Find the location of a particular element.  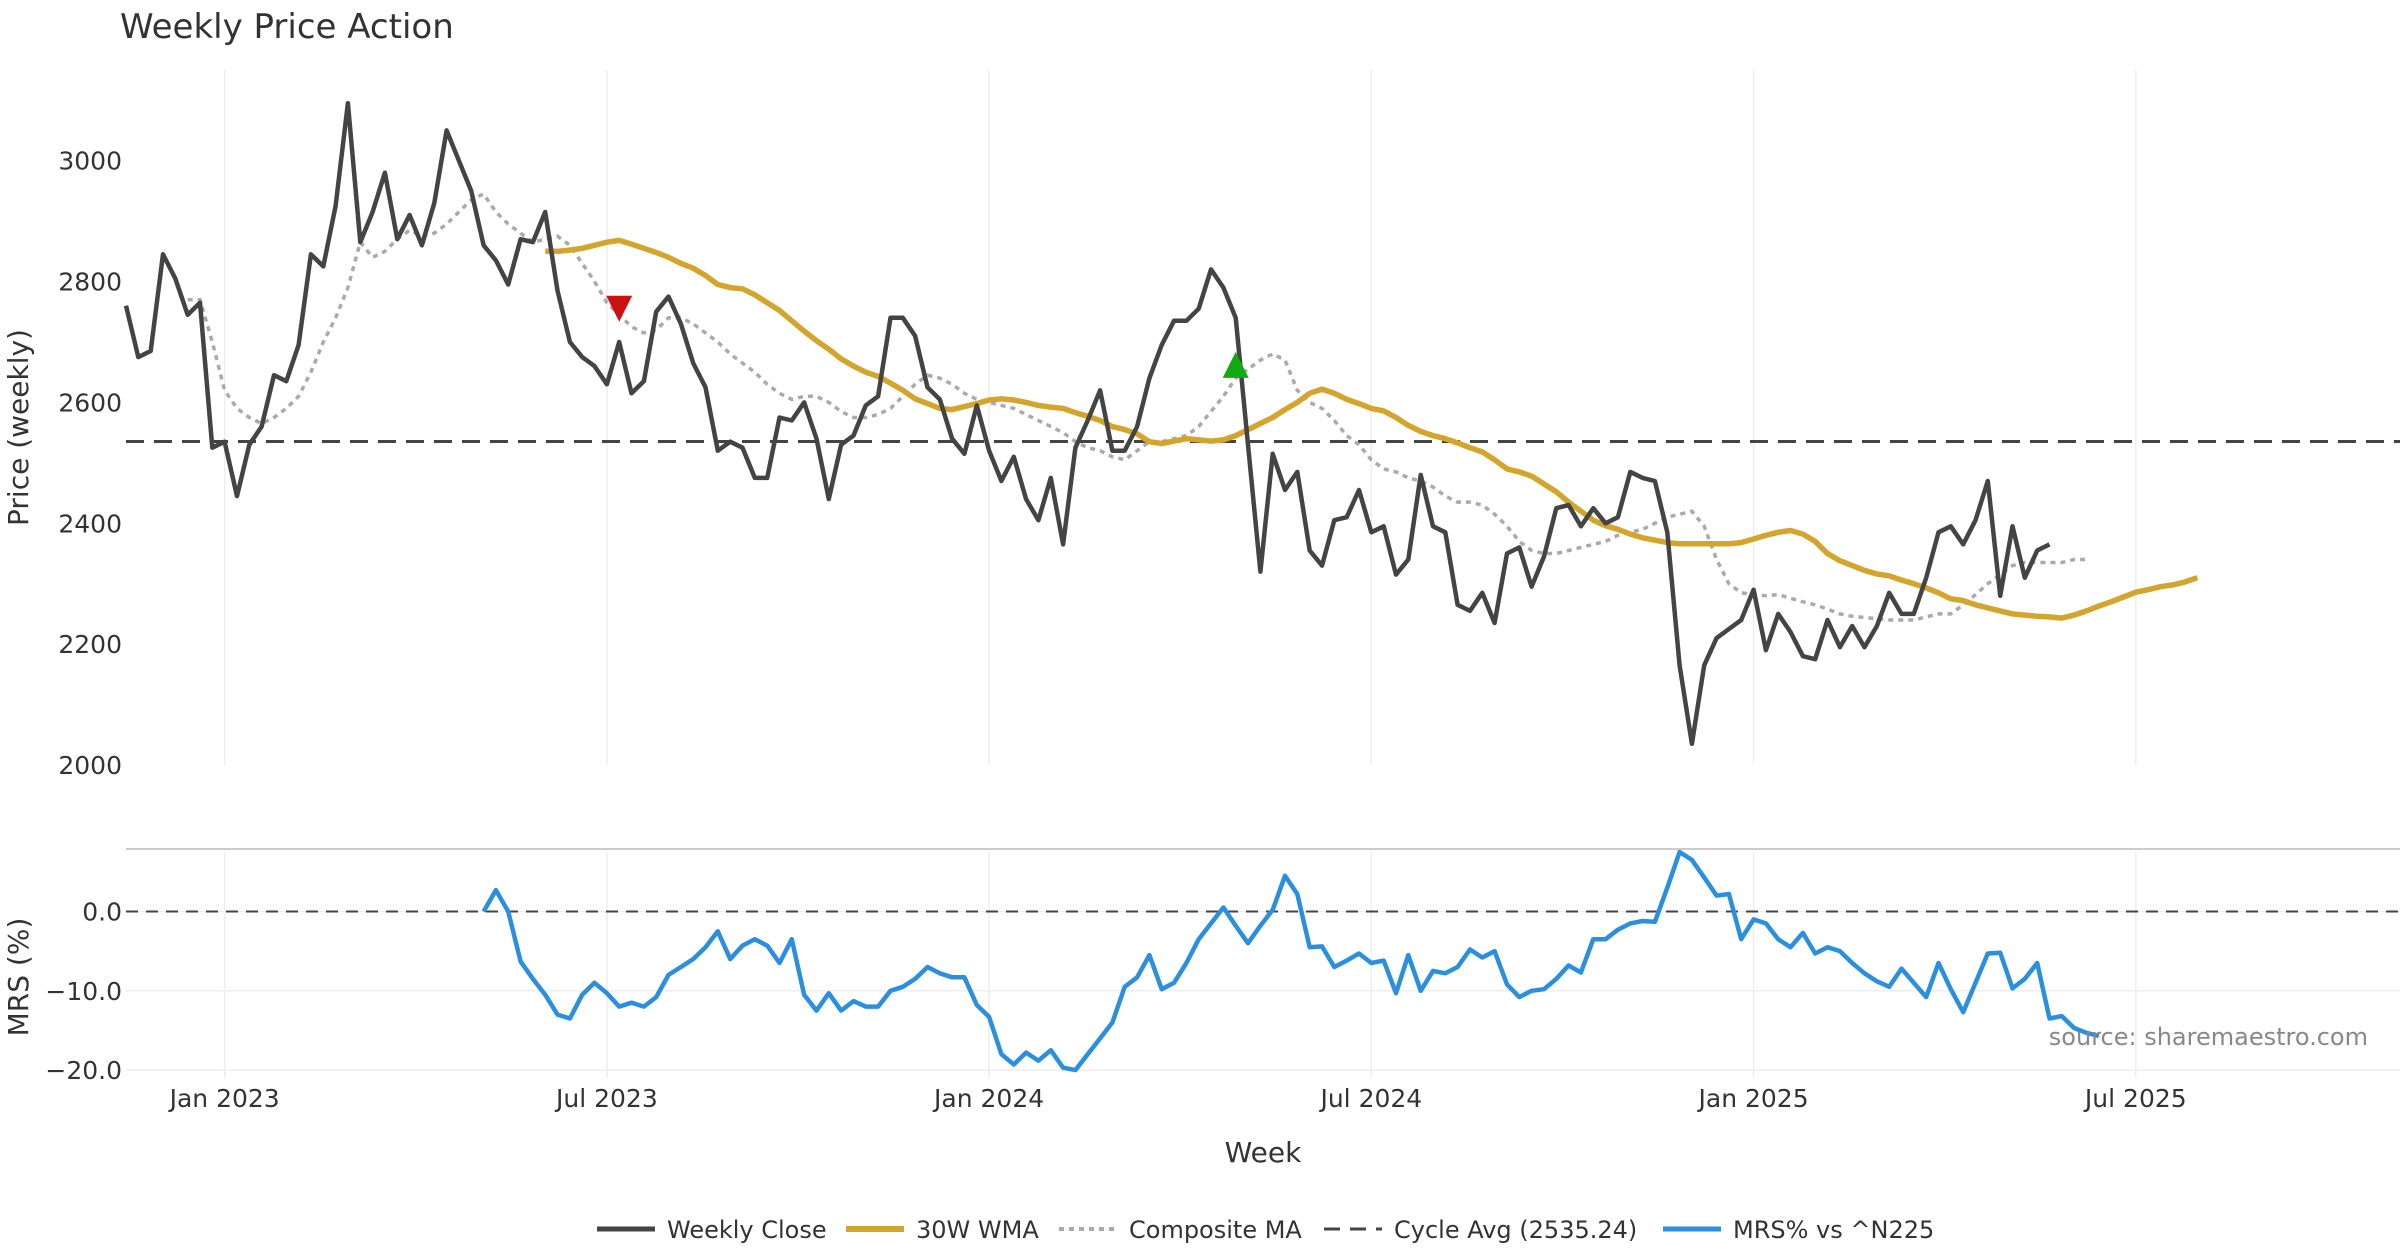

x-axis-label: Week is located at coordinates (1263, 1152).